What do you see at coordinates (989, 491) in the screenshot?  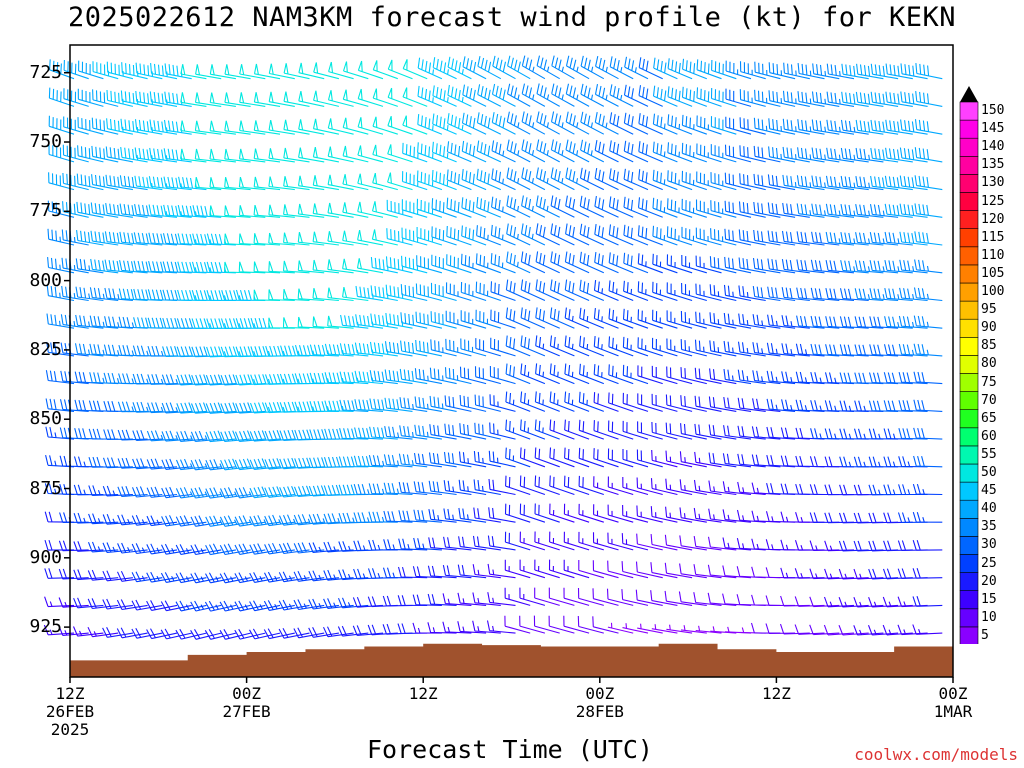 I see `colorbar-label: 45` at bounding box center [989, 491].